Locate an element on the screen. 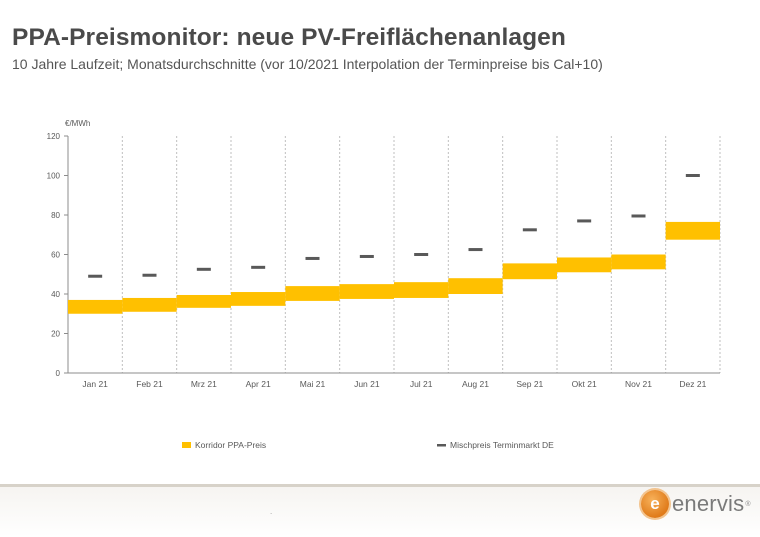 This screenshot has height=537, width=760. y-tick-label: 100 is located at coordinates (54, 176).